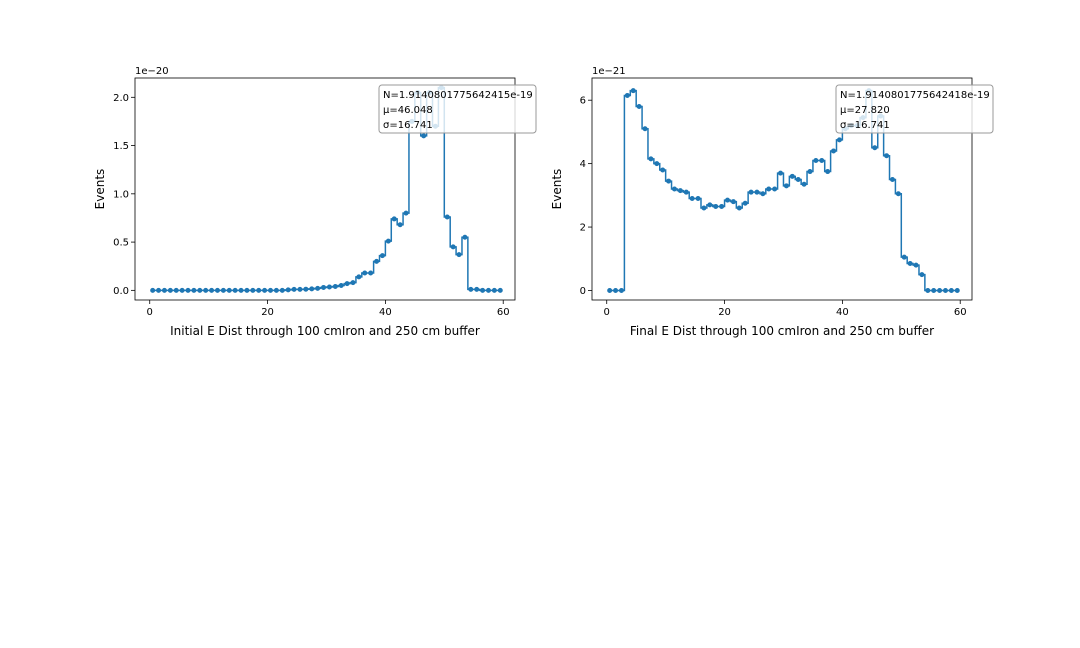 The height and width of the screenshot is (648, 1080). What do you see at coordinates (915, 95) in the screenshot?
I see `stats-line: N=1.9140801775642418e-19` at bounding box center [915, 95].